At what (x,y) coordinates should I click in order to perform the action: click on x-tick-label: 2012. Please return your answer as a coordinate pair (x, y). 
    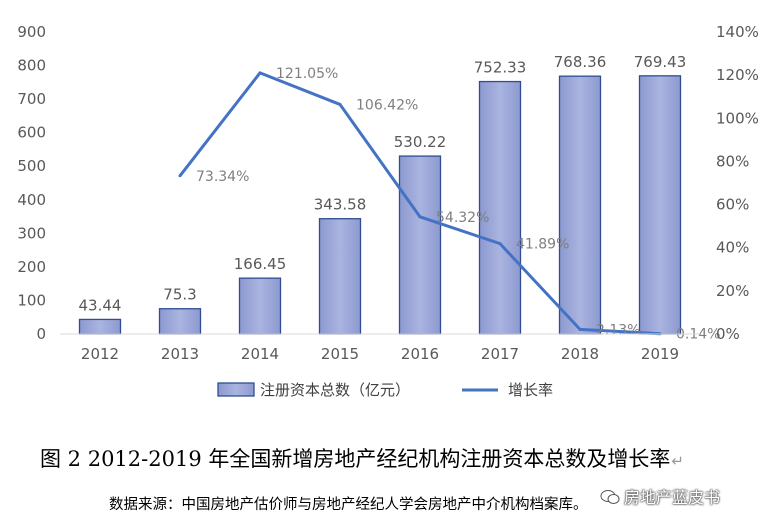
    Looking at the image, I should click on (100, 354).